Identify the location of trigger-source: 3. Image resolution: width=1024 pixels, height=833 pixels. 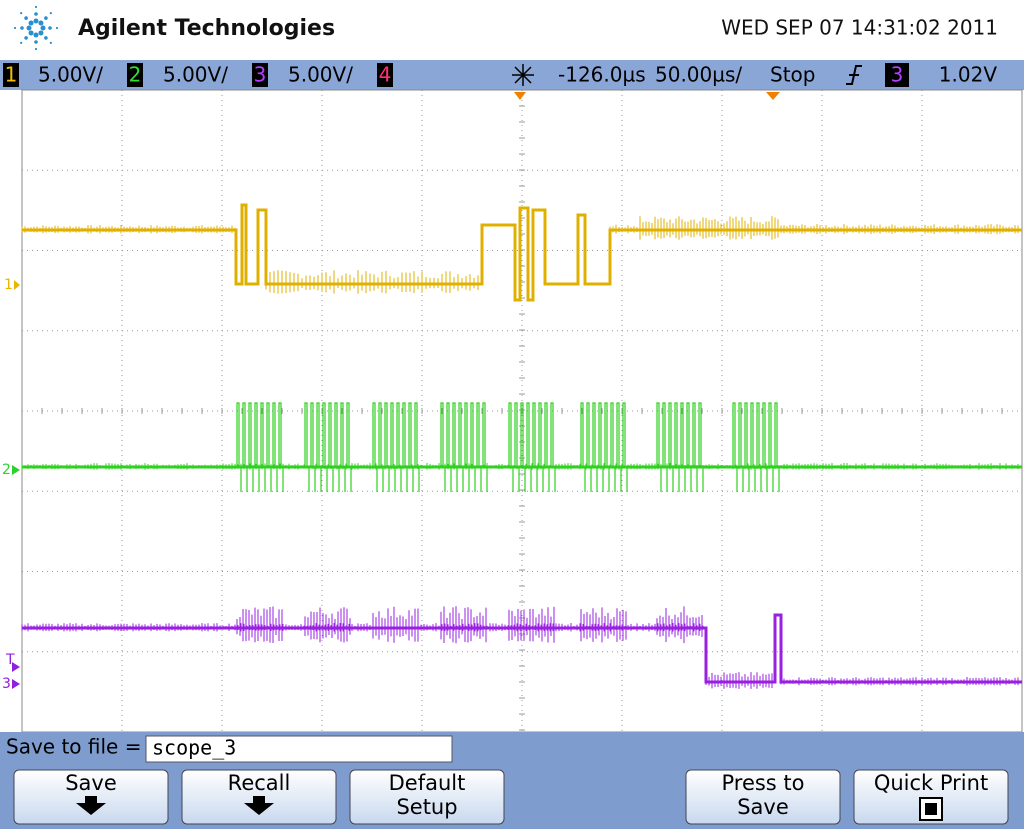
(897, 75).